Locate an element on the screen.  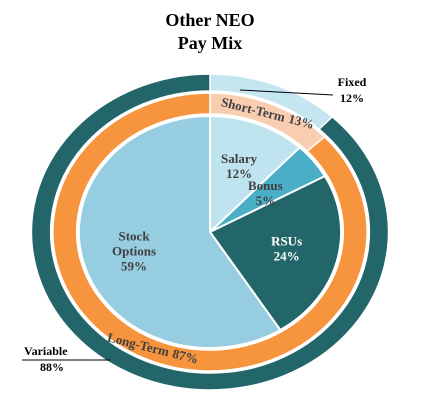
slice-label: Bonus is located at coordinates (265, 185).